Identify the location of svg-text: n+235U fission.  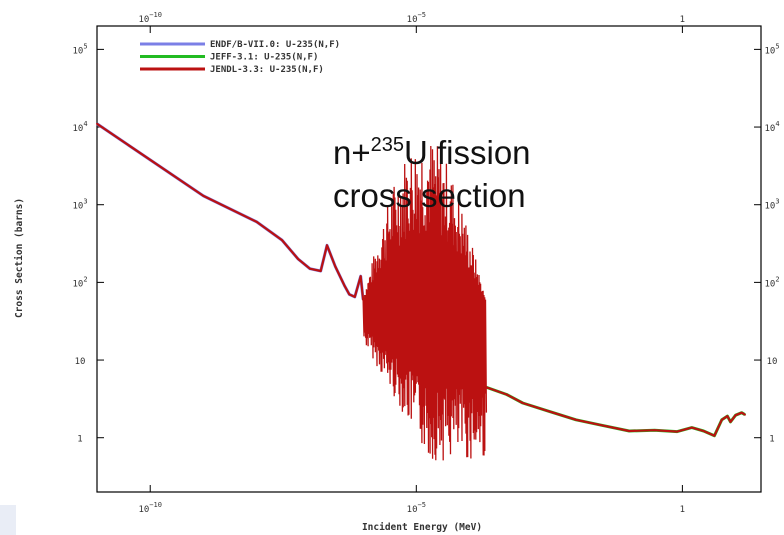
(432, 152).